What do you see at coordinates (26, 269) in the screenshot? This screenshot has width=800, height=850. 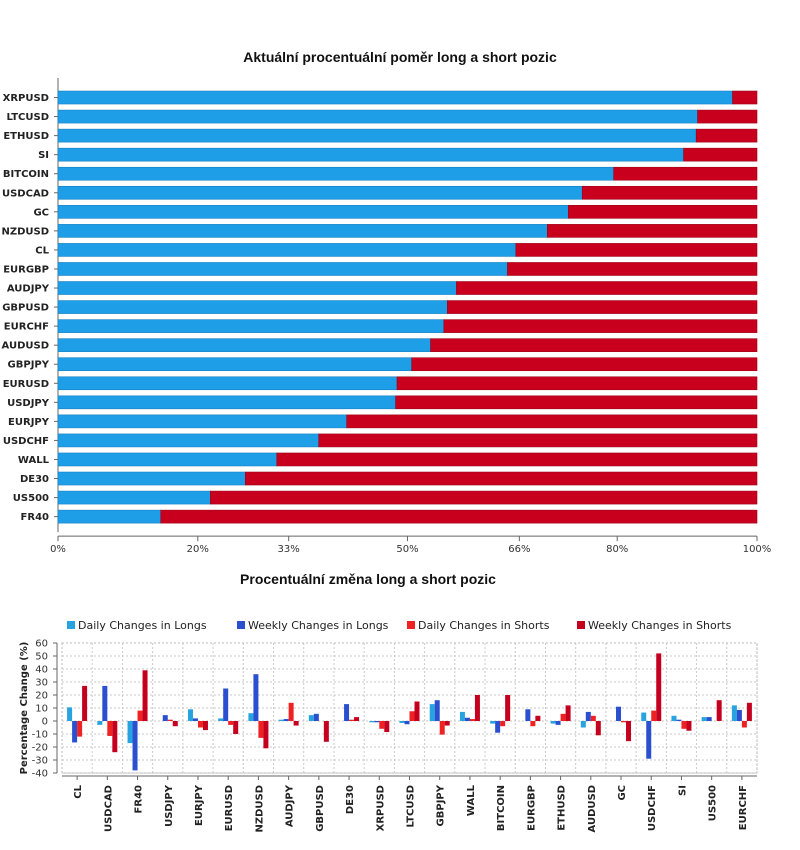 I see `chart1-category-label: EURGBP` at bounding box center [26, 269].